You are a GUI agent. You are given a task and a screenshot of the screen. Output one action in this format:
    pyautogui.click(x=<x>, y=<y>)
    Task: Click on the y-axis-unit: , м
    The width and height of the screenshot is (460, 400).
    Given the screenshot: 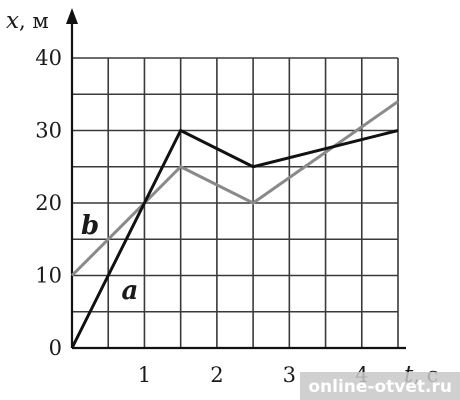 What is the action you would take?
    pyautogui.click(x=34, y=21)
    